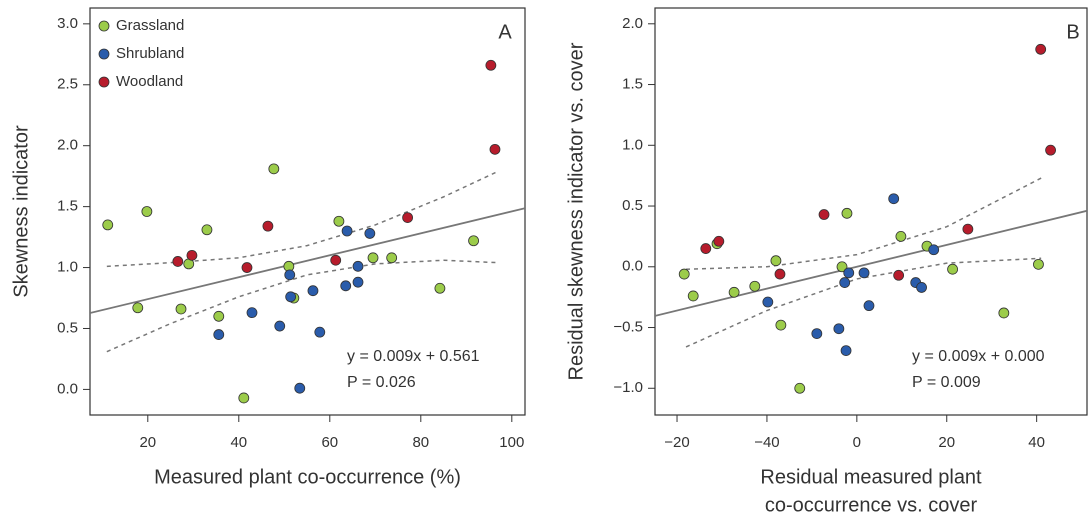 This screenshot has height=516, width=1090. What do you see at coordinates (67, 84) in the screenshot?
I see `y-tick-label: 2.5` at bounding box center [67, 84].